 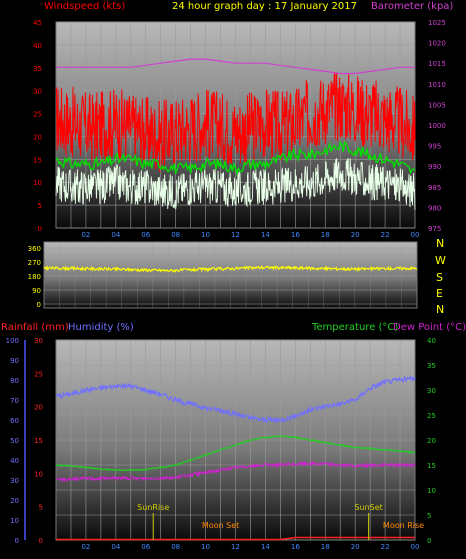 I want to click on wind-x-tick-label: 12, so click(x=235, y=235).